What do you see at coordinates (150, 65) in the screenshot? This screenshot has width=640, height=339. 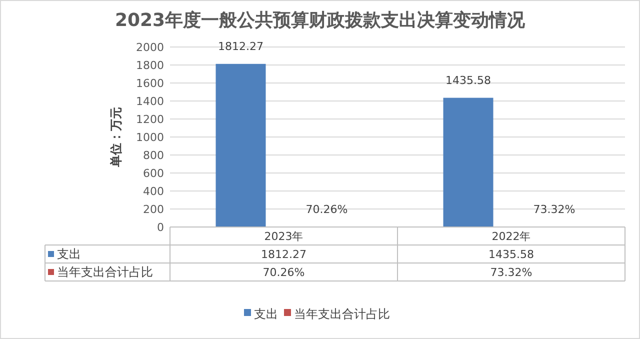 I see `y-tick-label: 1800` at bounding box center [150, 65].